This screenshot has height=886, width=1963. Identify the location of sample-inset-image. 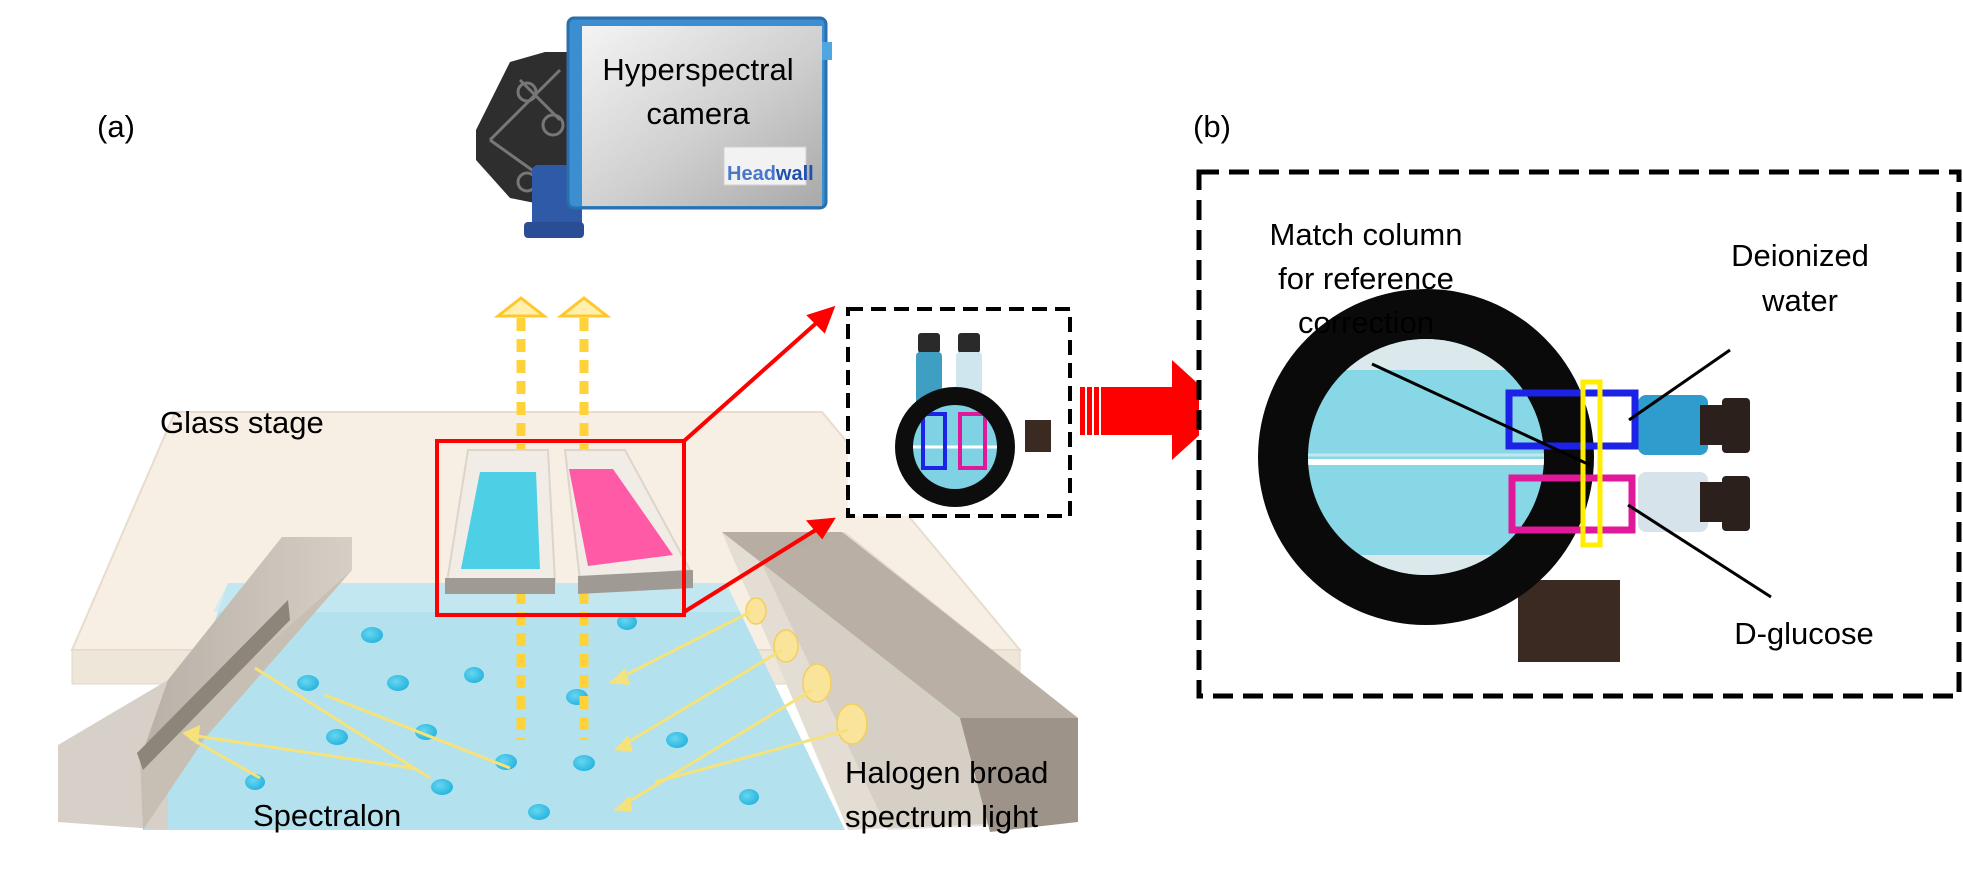
(973, 420).